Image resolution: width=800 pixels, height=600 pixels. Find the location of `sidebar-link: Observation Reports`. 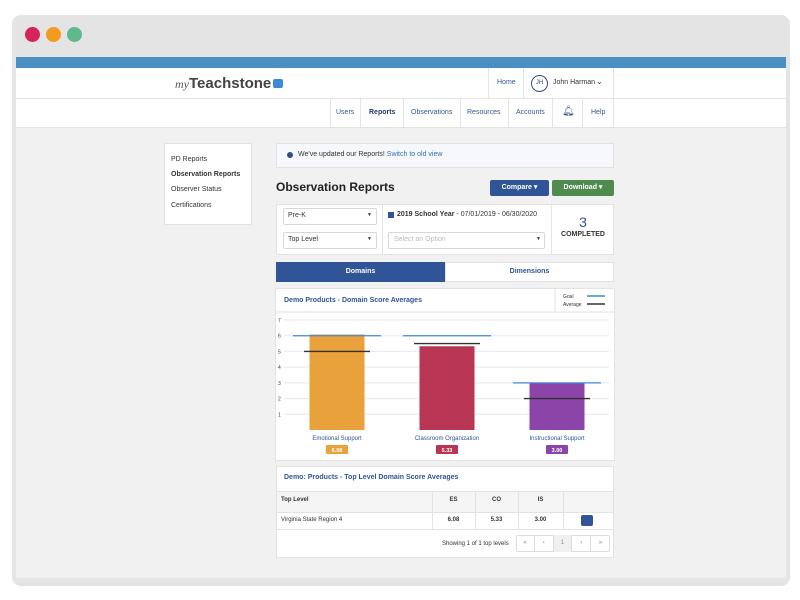

sidebar-link: Observation Reports is located at coordinates (206, 174).